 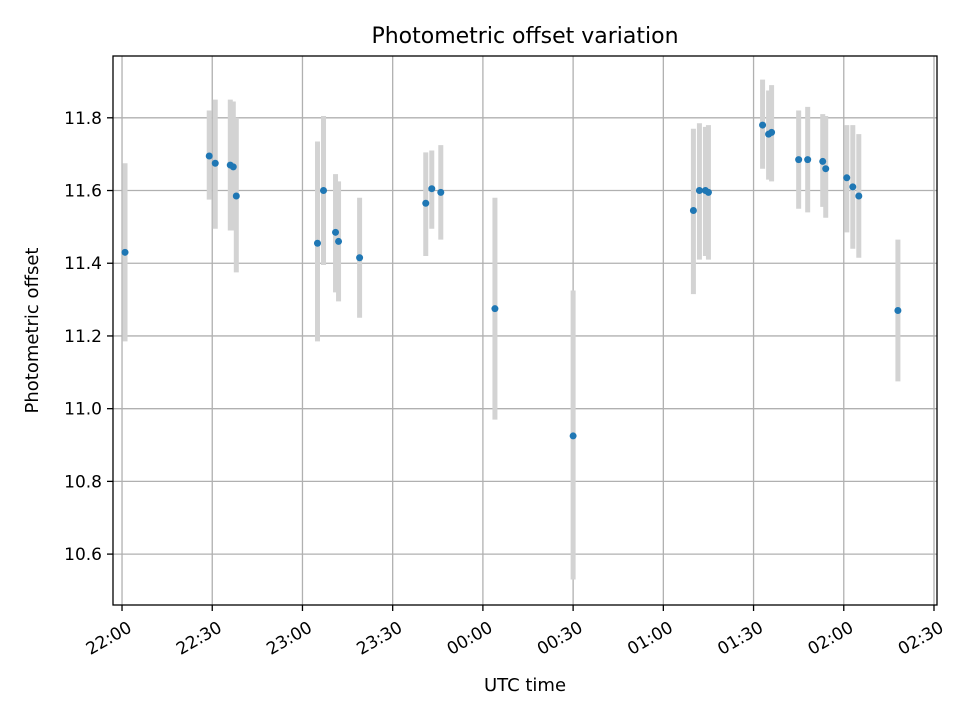 What do you see at coordinates (83, 337) in the screenshot?
I see `y-tick-label: 11.2` at bounding box center [83, 337].